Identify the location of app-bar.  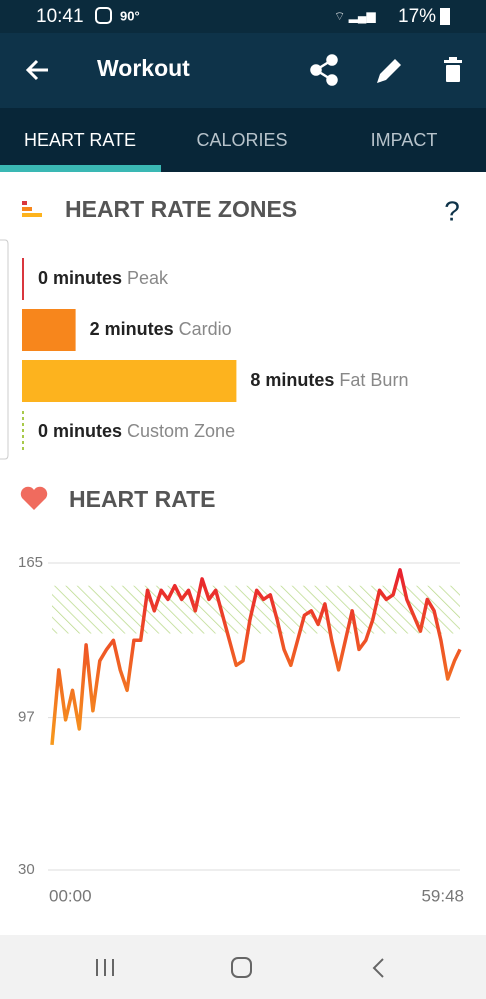
(243, 70).